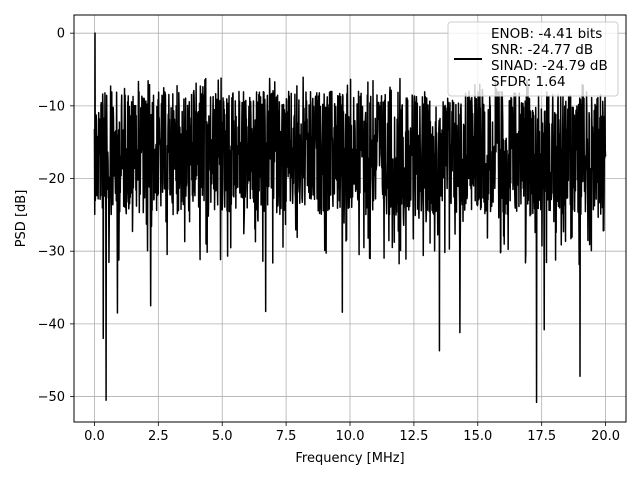 The height and width of the screenshot is (480, 640). What do you see at coordinates (94, 436) in the screenshot?
I see `x-tick-label: 0.0` at bounding box center [94, 436].